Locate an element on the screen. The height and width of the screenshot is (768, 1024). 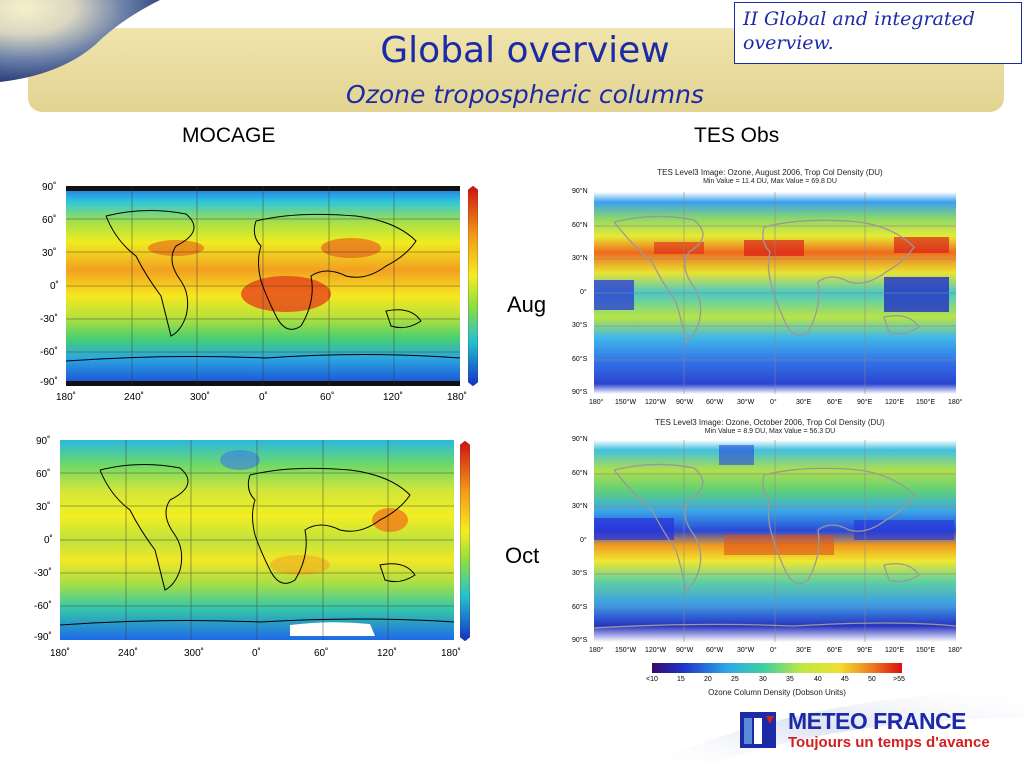
tes-aug-lon-tick: 30°W is located at coordinates (746, 402).